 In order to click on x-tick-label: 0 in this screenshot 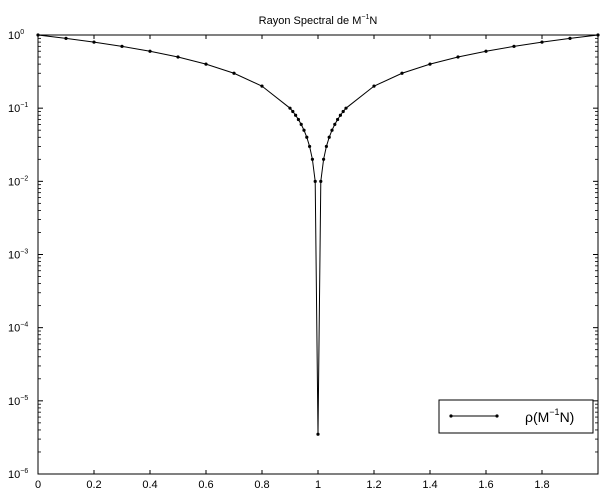, I will do `click(38, 485)`.